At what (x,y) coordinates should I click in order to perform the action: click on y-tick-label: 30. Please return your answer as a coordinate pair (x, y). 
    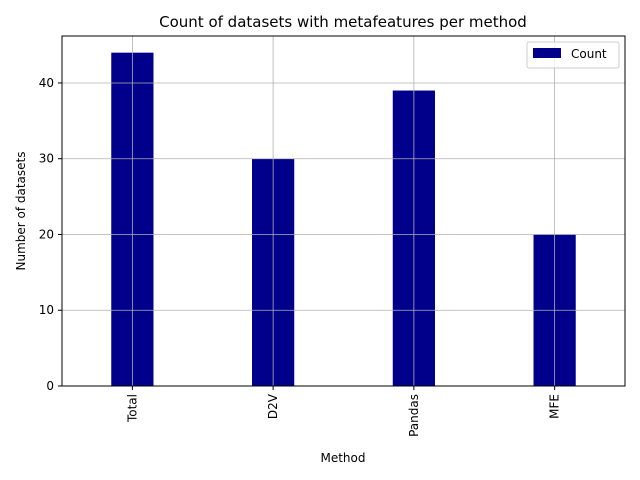
    Looking at the image, I should click on (46, 159).